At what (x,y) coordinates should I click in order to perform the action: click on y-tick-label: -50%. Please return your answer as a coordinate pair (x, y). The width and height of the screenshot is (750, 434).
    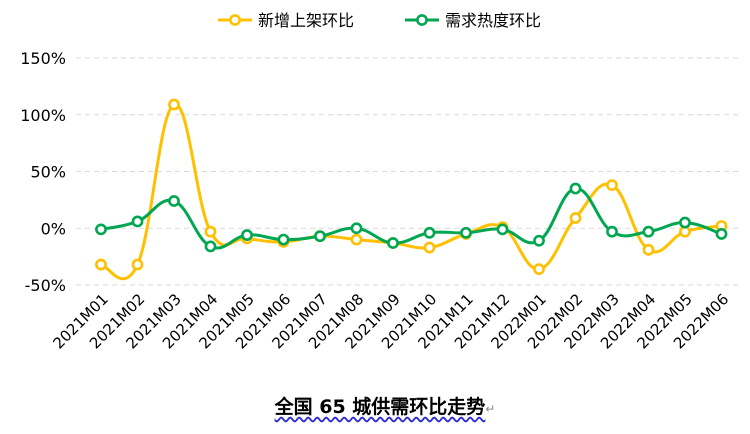
    Looking at the image, I should click on (45, 285).